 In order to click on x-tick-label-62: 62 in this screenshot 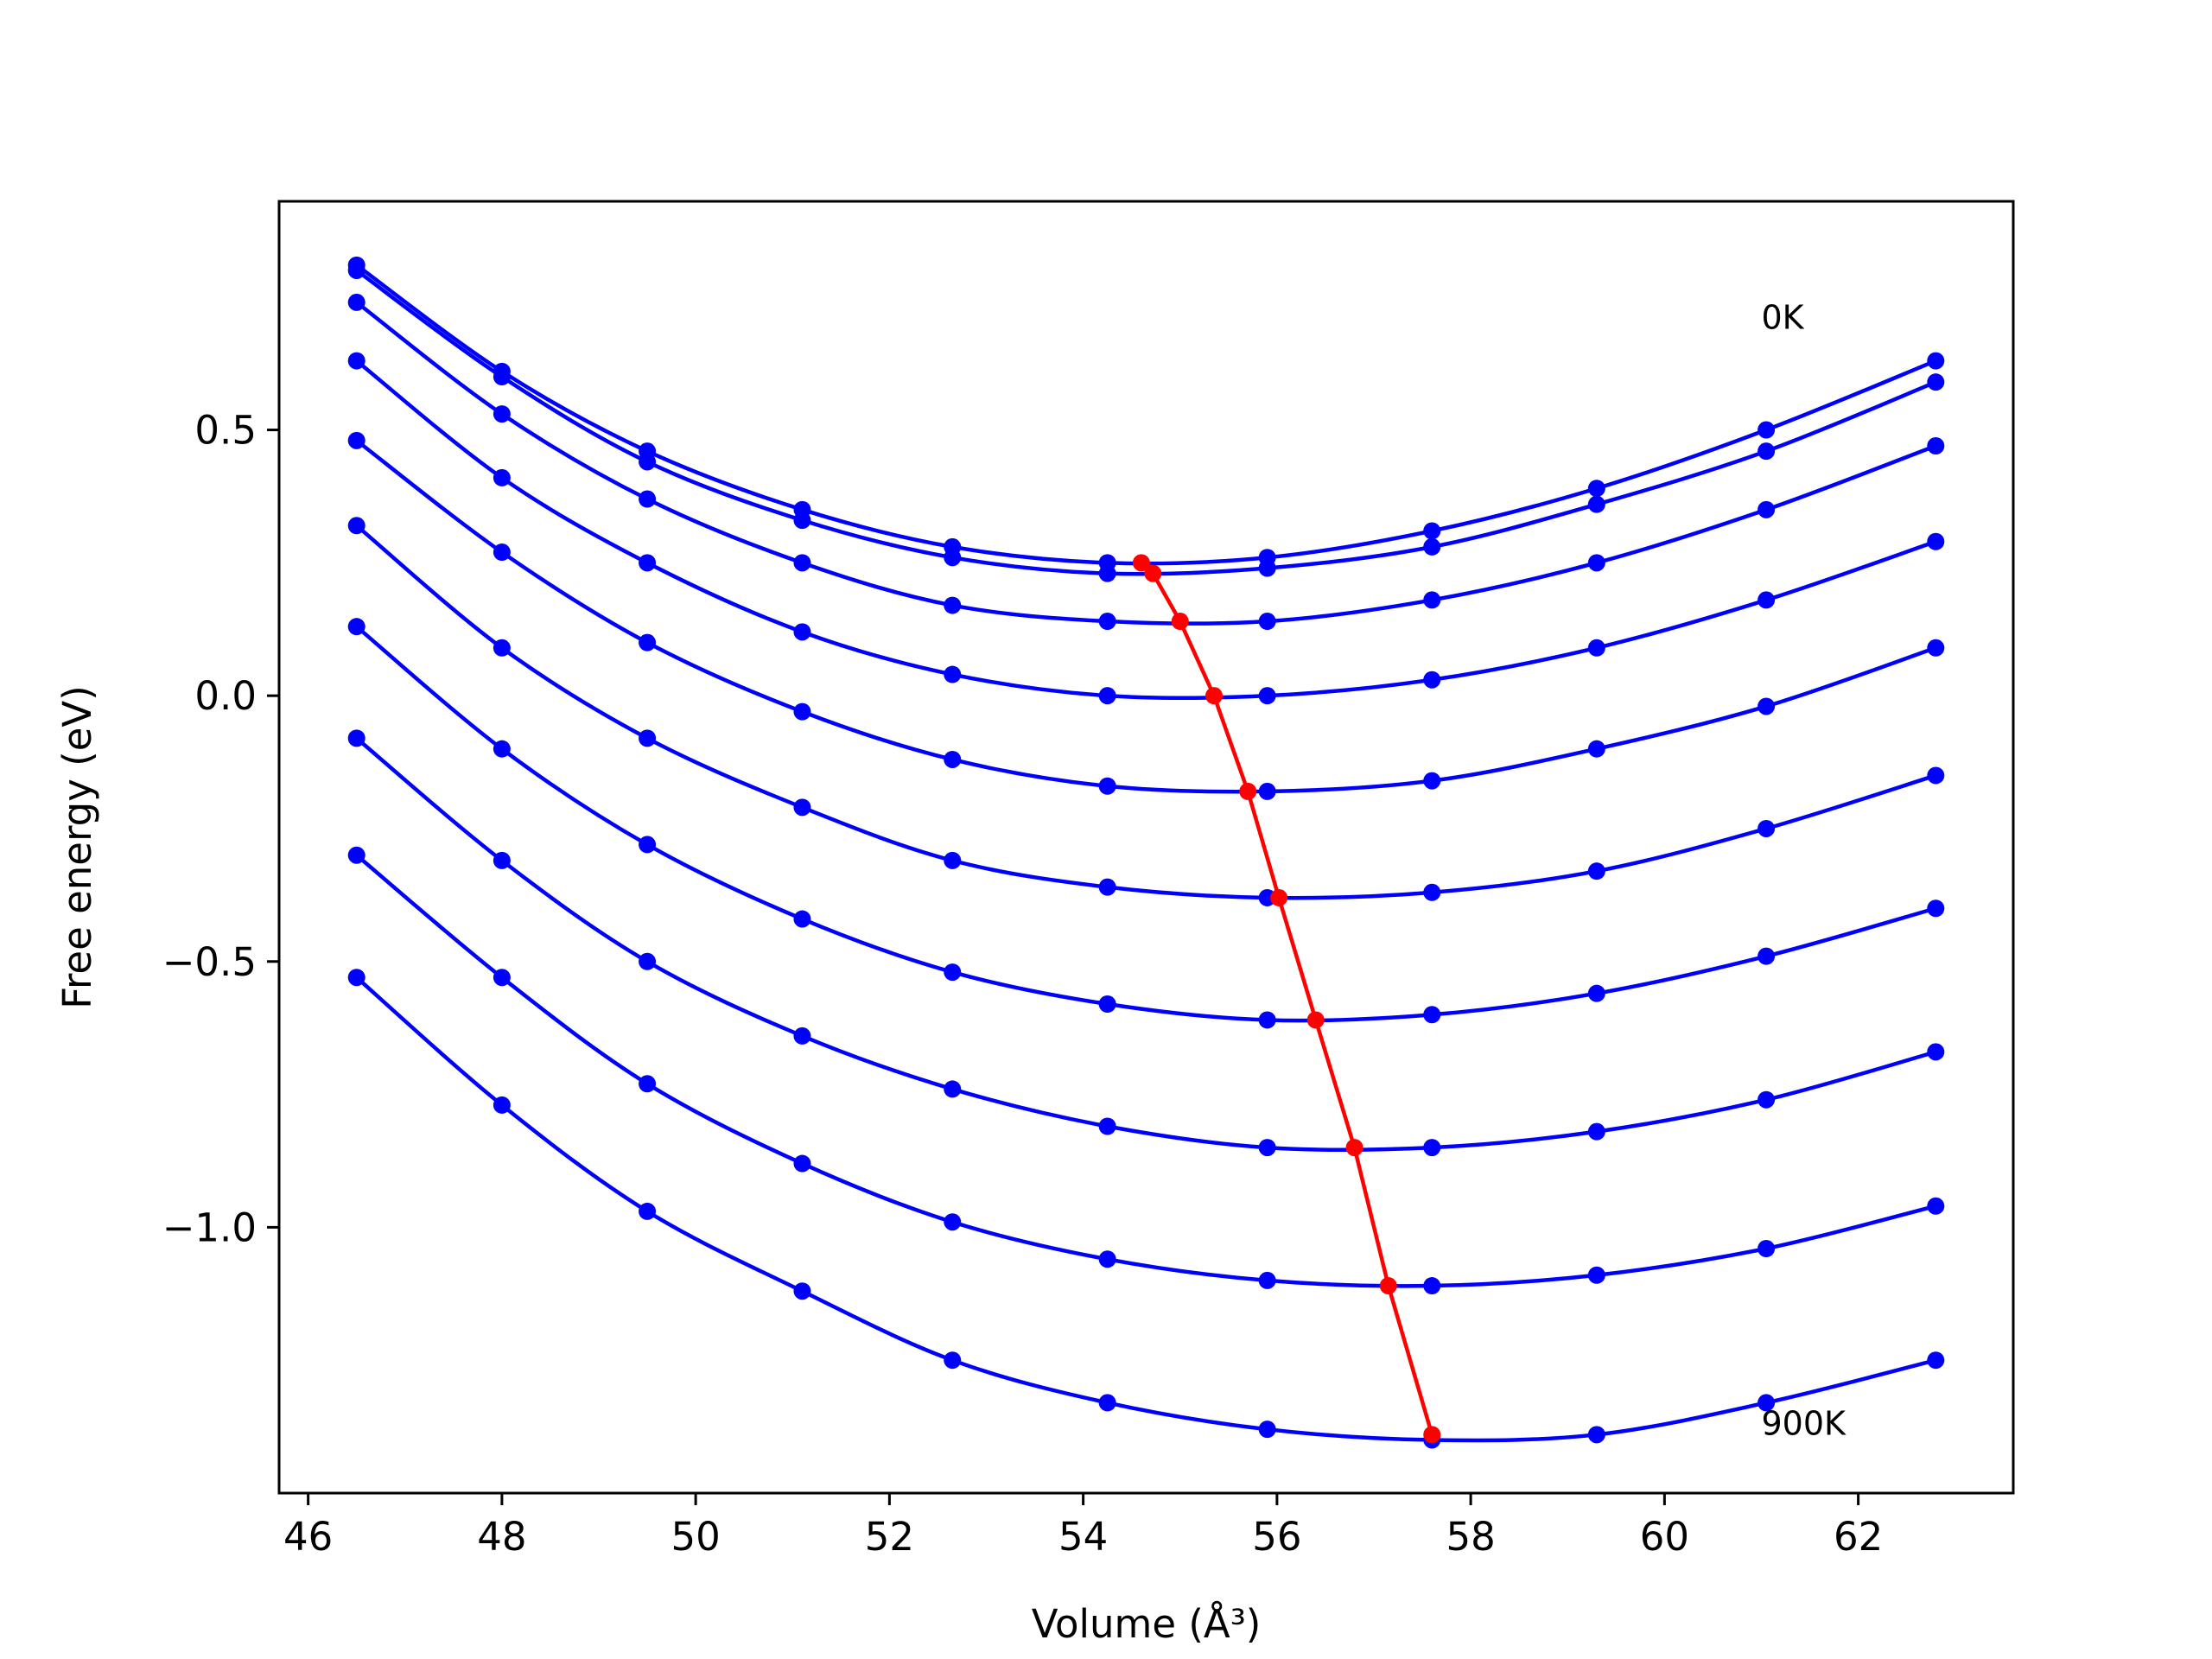, I will do `click(1858, 1537)`.